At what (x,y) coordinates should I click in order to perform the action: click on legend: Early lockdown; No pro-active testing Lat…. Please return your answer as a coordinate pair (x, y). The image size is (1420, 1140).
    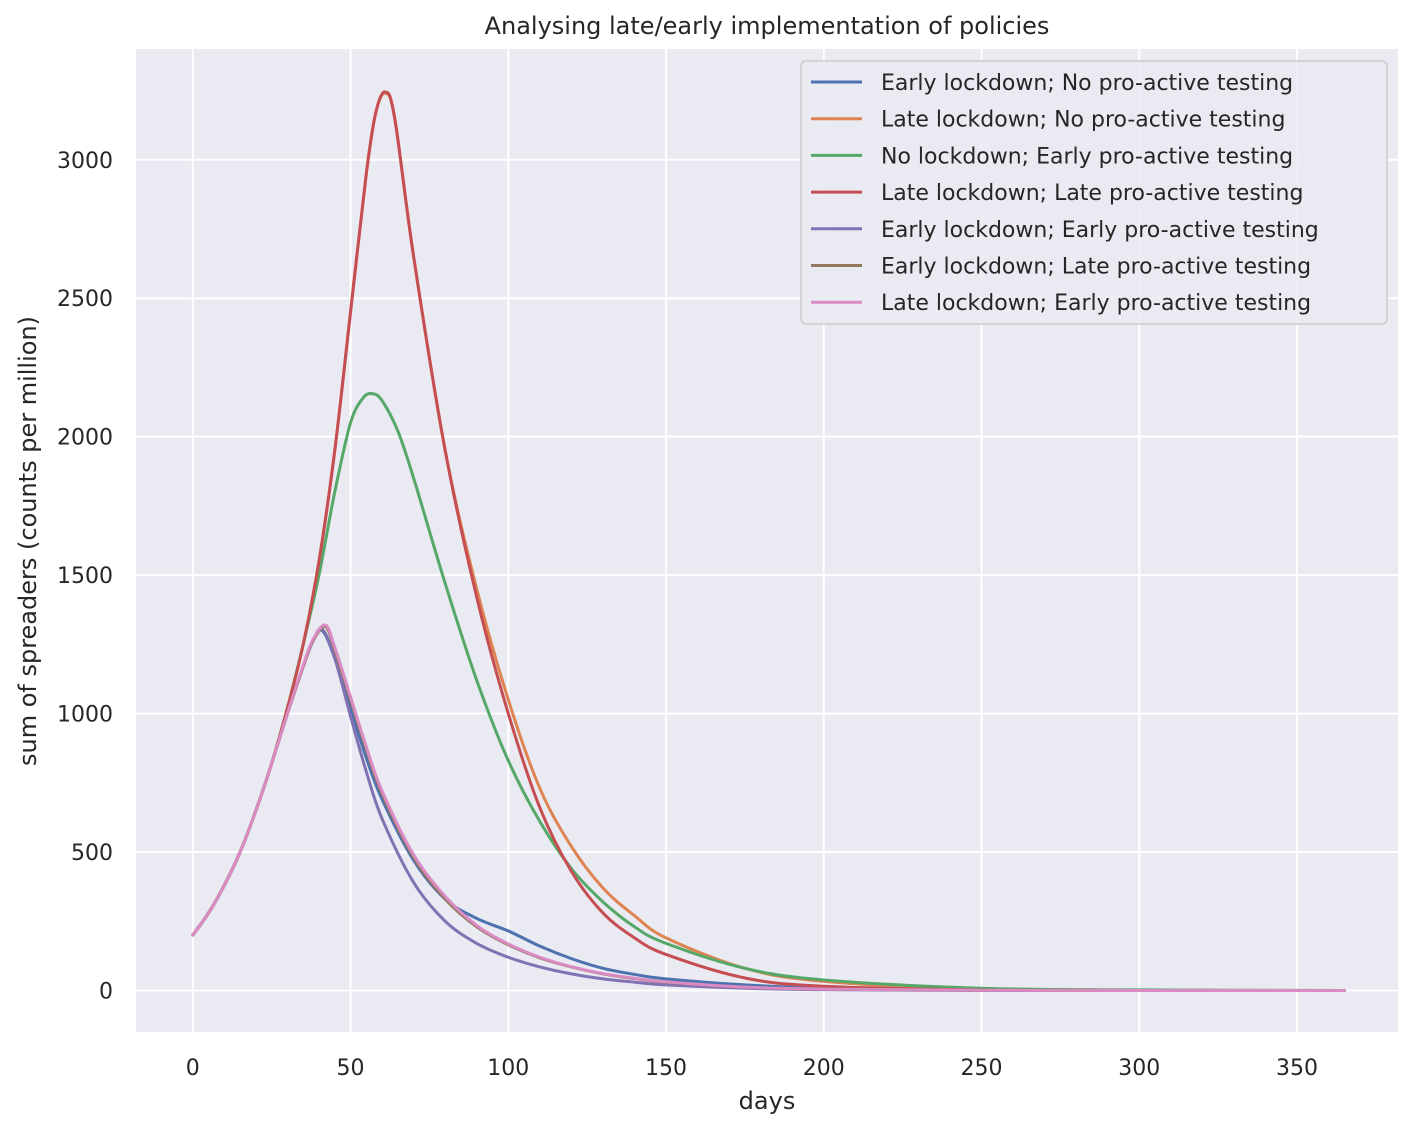
    Looking at the image, I should click on (1094, 192).